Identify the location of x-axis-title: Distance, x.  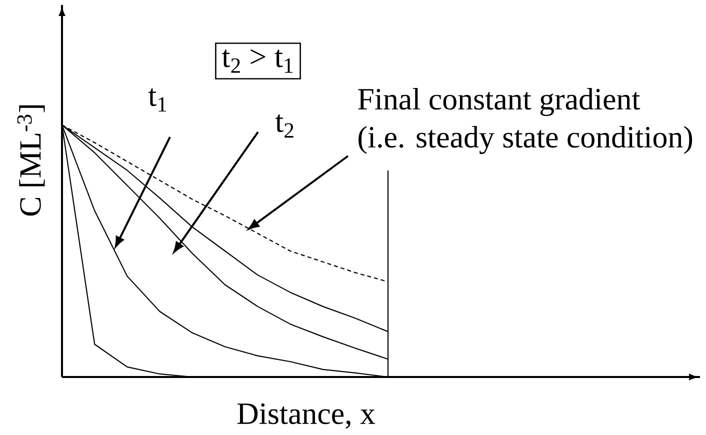
(306, 416).